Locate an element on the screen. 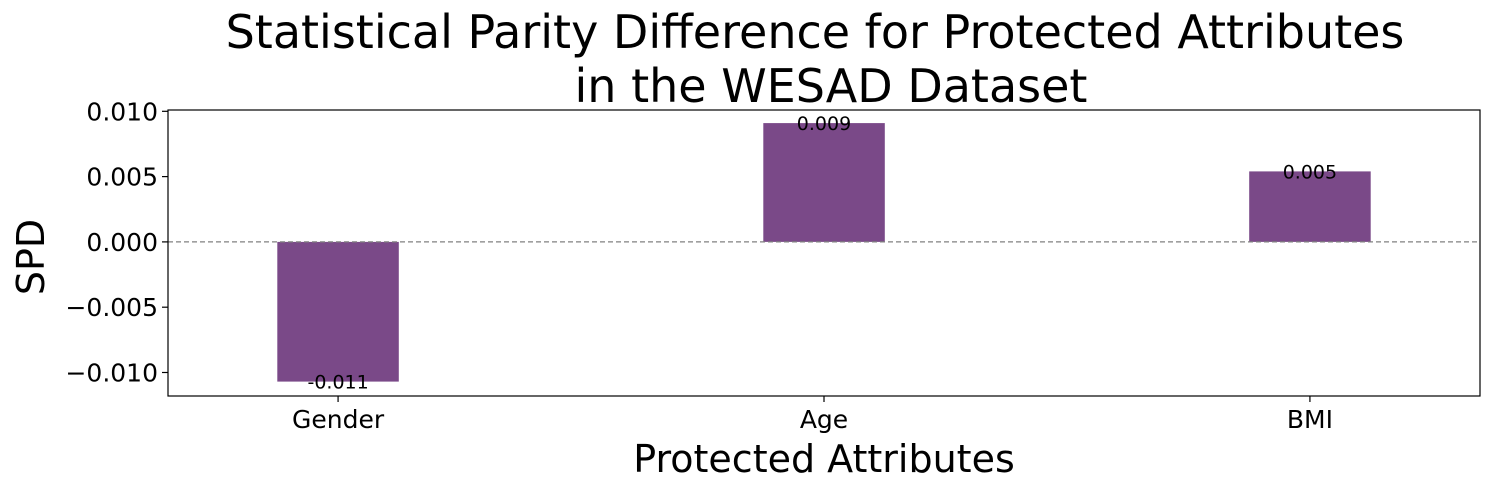 Image resolution: width=1490 pixels, height=493 pixels. y-tick-label: −0.005 is located at coordinates (111, 307).